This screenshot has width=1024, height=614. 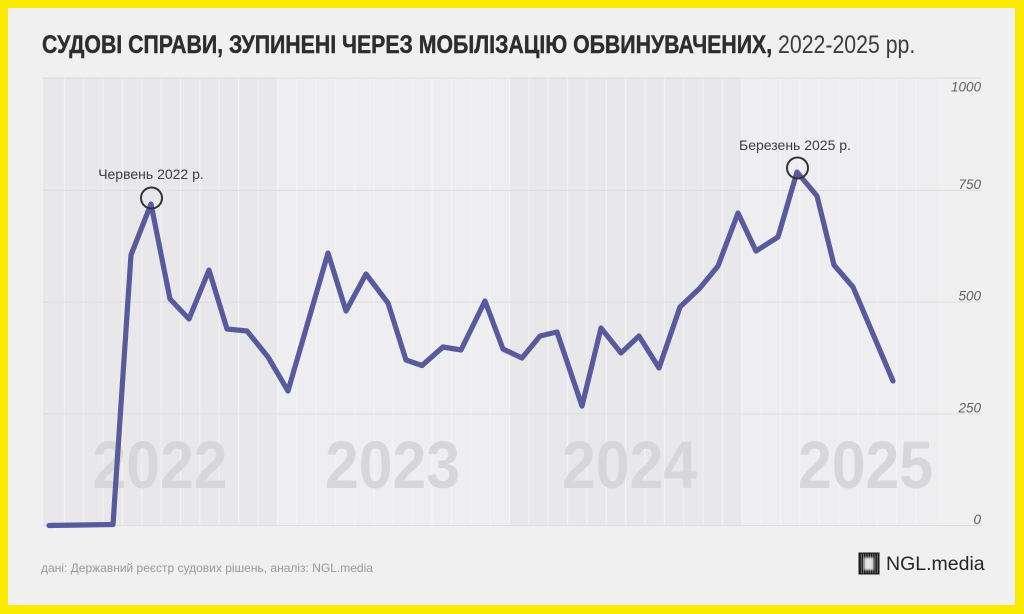 What do you see at coordinates (151, 174) in the screenshot?
I see `svg-text: Червень 2022 р.` at bounding box center [151, 174].